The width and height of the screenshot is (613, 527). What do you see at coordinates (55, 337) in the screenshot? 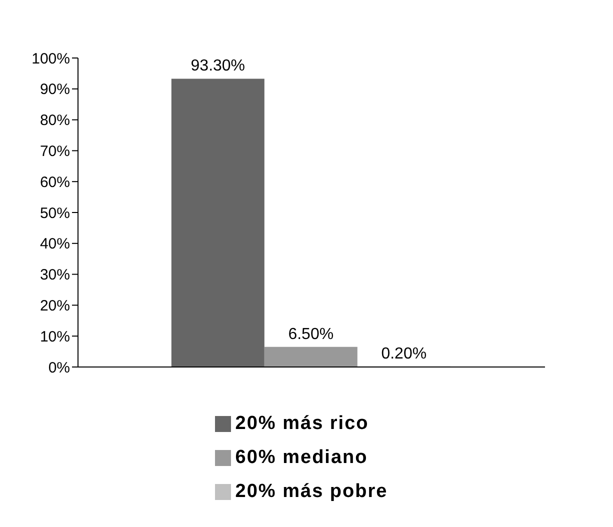
I see `y-tick-label: 10%` at bounding box center [55, 337].